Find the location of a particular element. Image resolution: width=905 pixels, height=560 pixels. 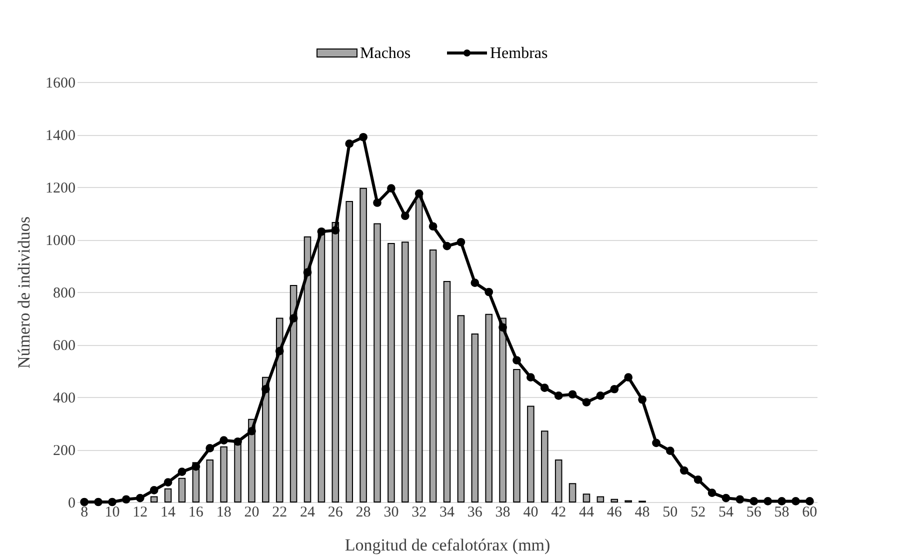

x-tick-label: 50 is located at coordinates (670, 512).